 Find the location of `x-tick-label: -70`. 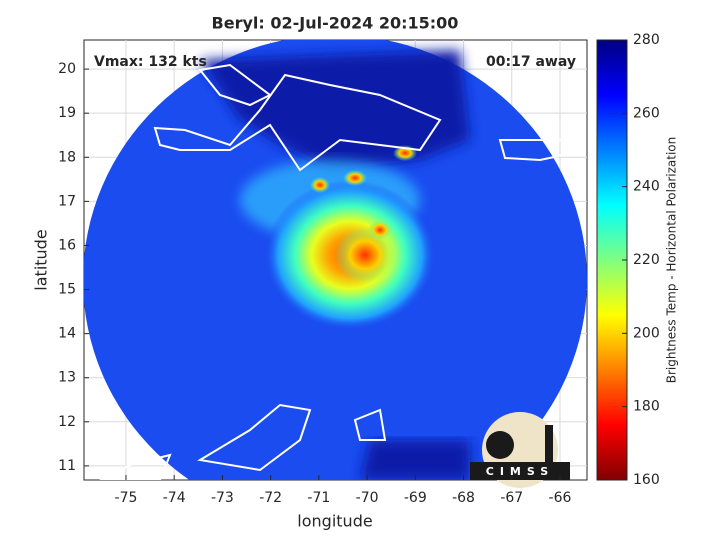

x-tick-label: -70 is located at coordinates (367, 498).